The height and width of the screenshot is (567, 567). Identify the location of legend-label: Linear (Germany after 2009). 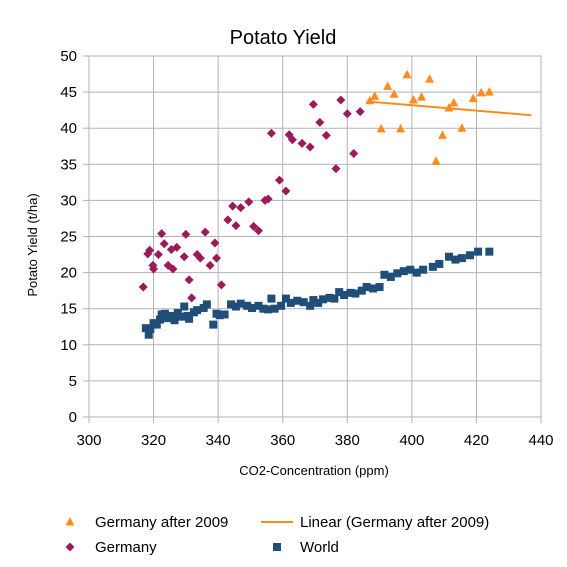
(394, 522).